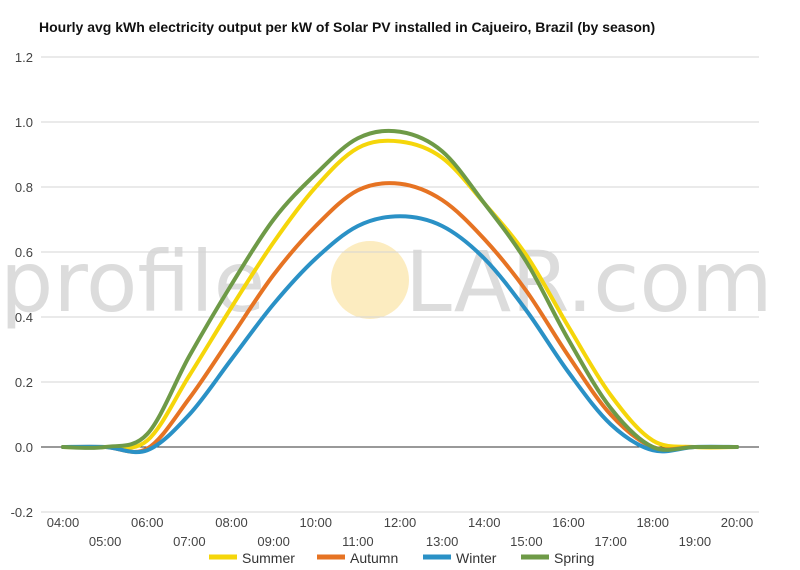 The height and width of the screenshot is (570, 800). I want to click on legend-item-summer: Summer, so click(252, 558).